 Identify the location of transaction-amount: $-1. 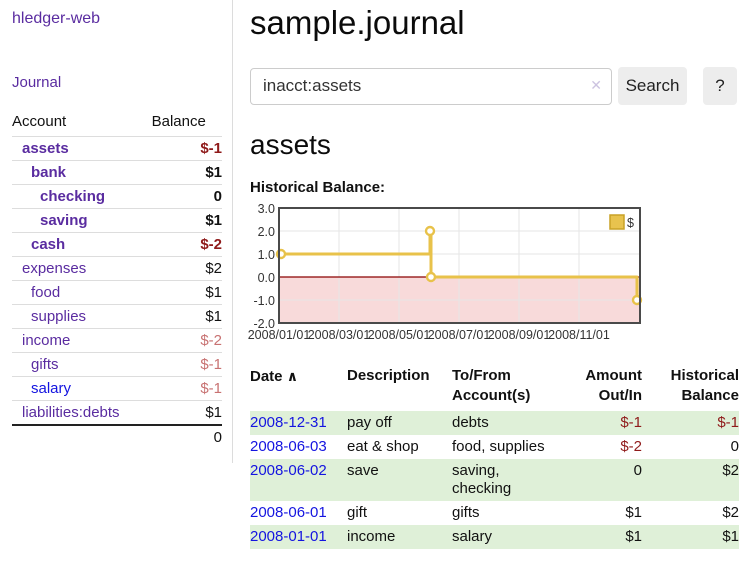
(631, 422).